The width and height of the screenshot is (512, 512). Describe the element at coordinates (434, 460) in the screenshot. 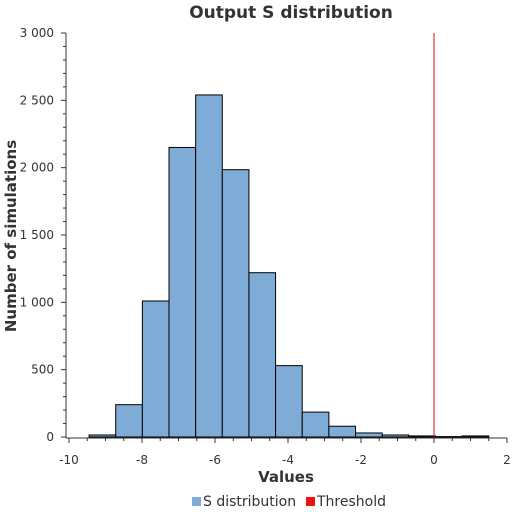

I see `x-tick-label: 0` at that location.